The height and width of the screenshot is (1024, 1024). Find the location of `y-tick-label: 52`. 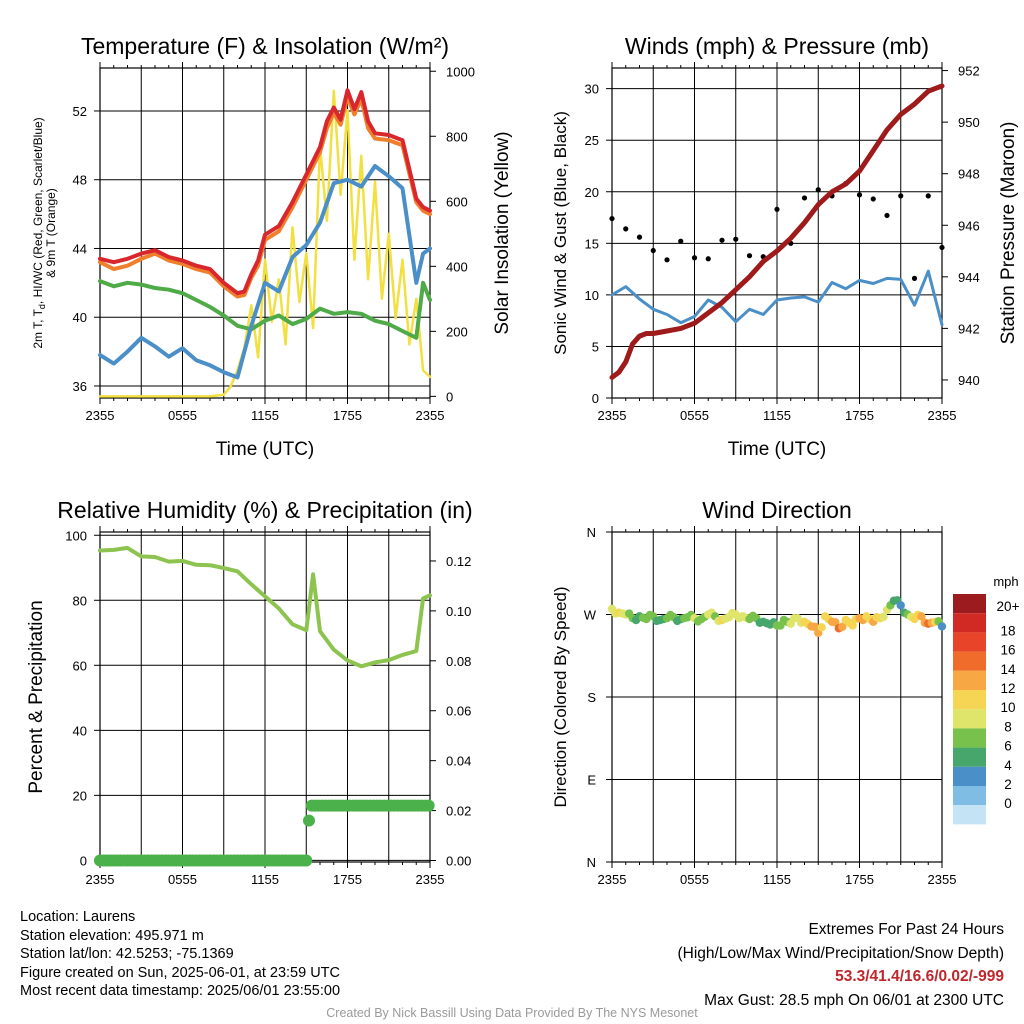

y-tick-label: 52 is located at coordinates (80, 111).